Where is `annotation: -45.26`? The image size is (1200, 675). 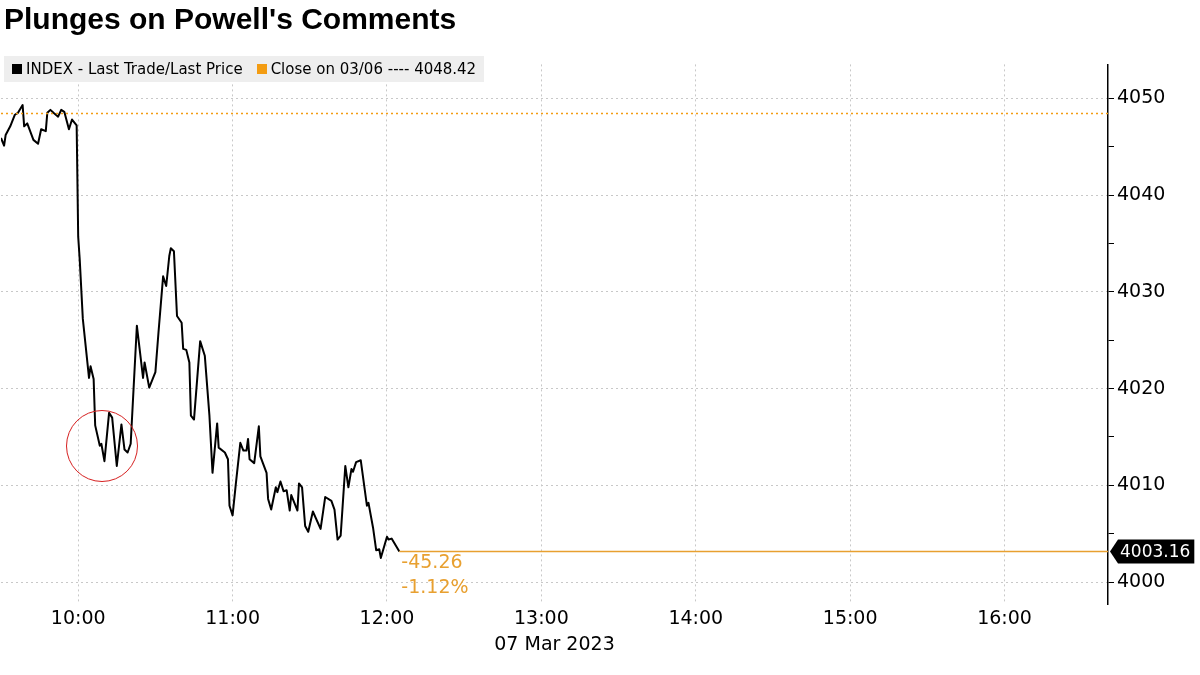
annotation: -45.26 is located at coordinates (432, 561).